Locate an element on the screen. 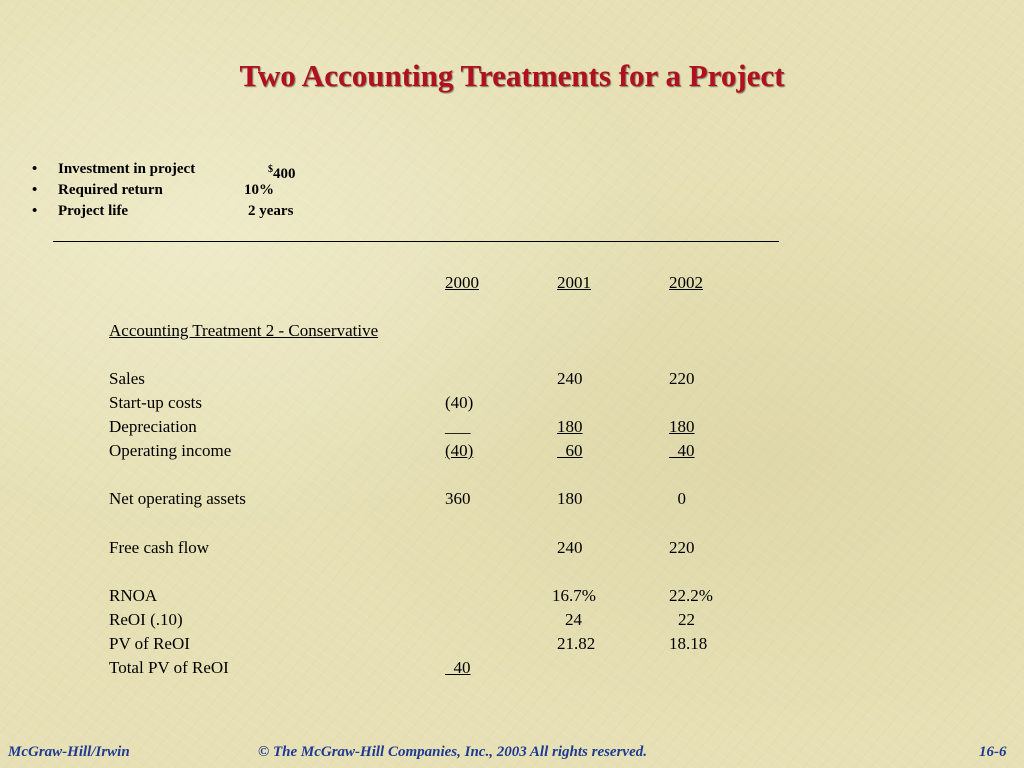  cell-depreciation-2002: 180 is located at coordinates (682, 426).